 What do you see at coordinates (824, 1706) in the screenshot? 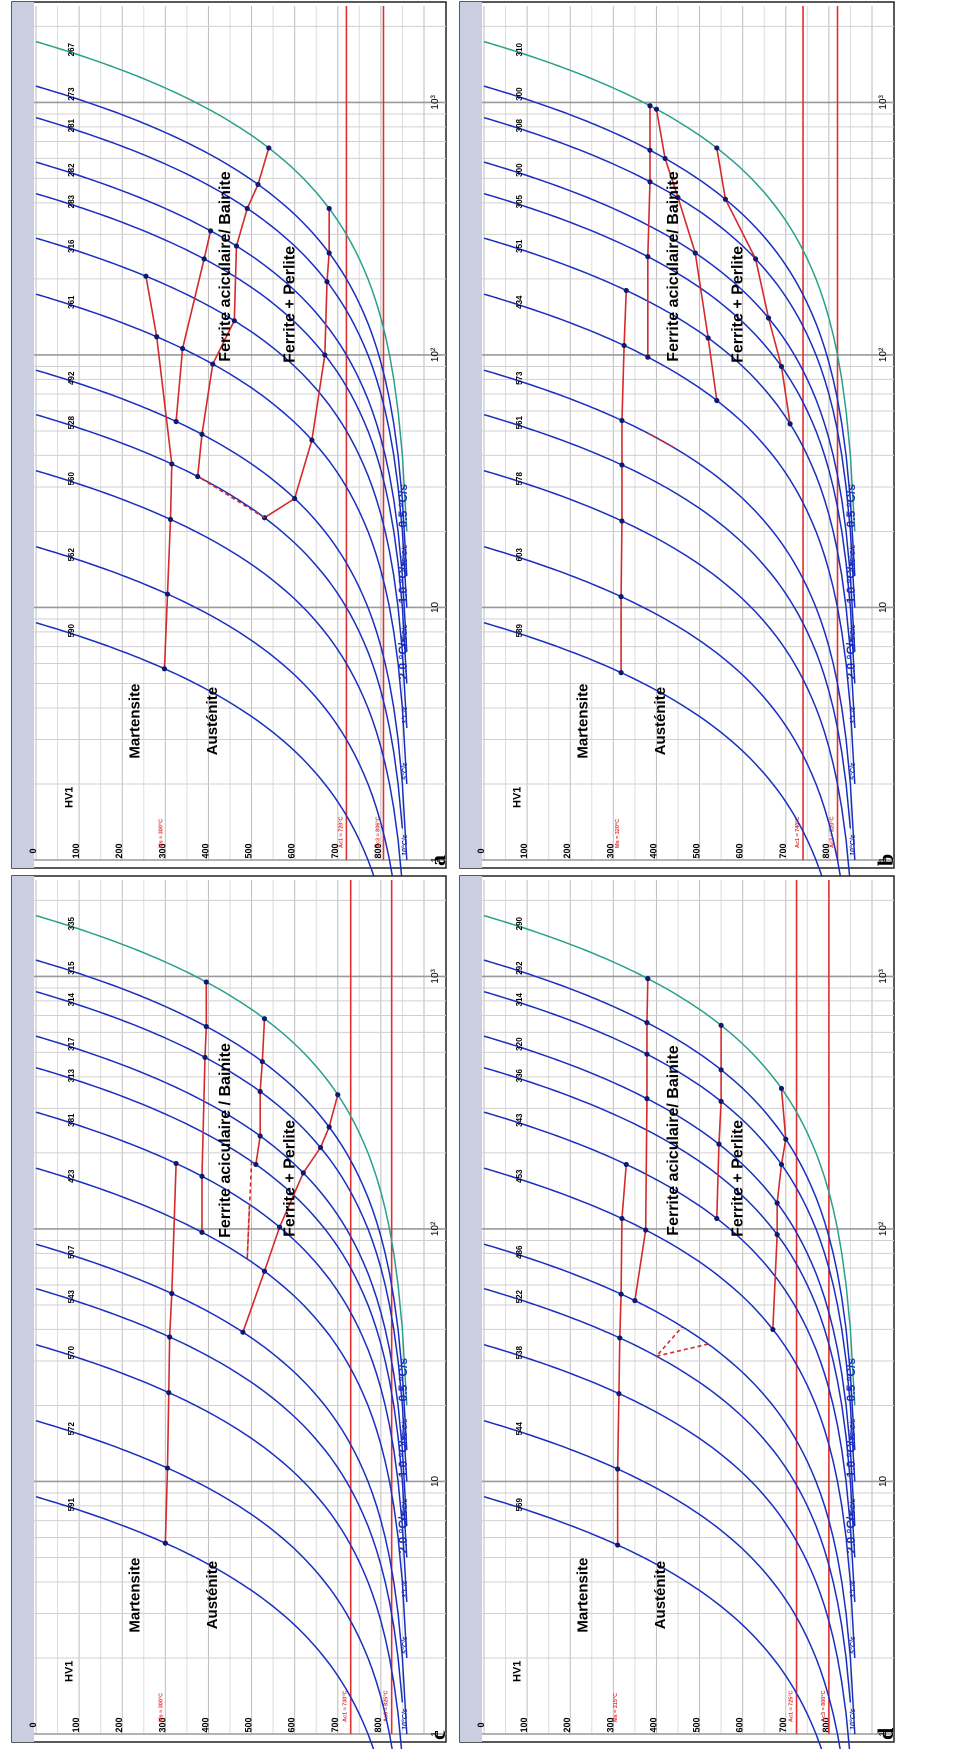
I see `ac-label: Ac3 ≈ 800°C` at bounding box center [824, 1706].